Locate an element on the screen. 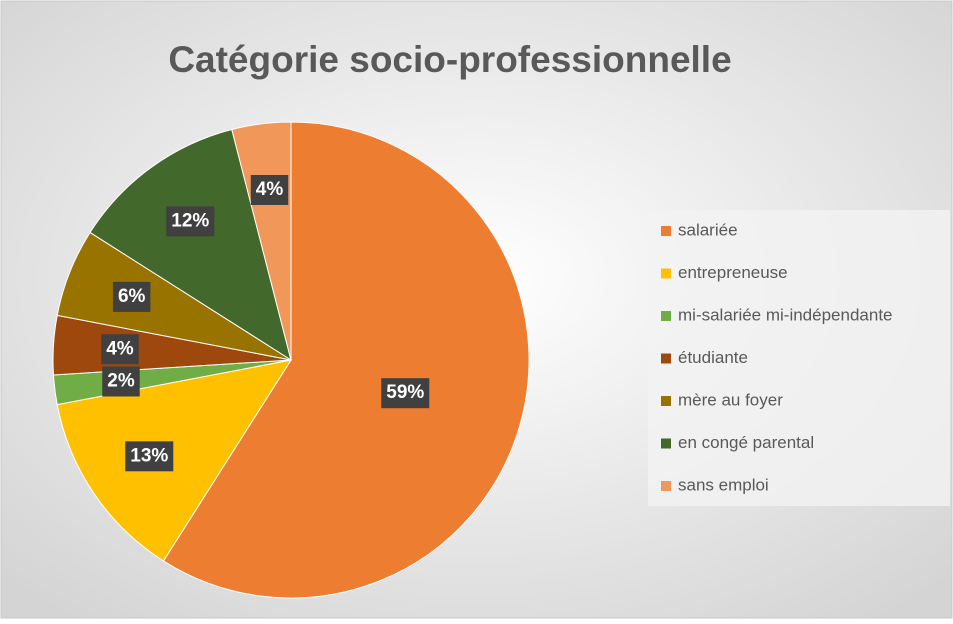 Image resolution: width=953 pixels, height=624 pixels. chart-title: Catégorie socio-professionnelle is located at coordinates (449, 59).